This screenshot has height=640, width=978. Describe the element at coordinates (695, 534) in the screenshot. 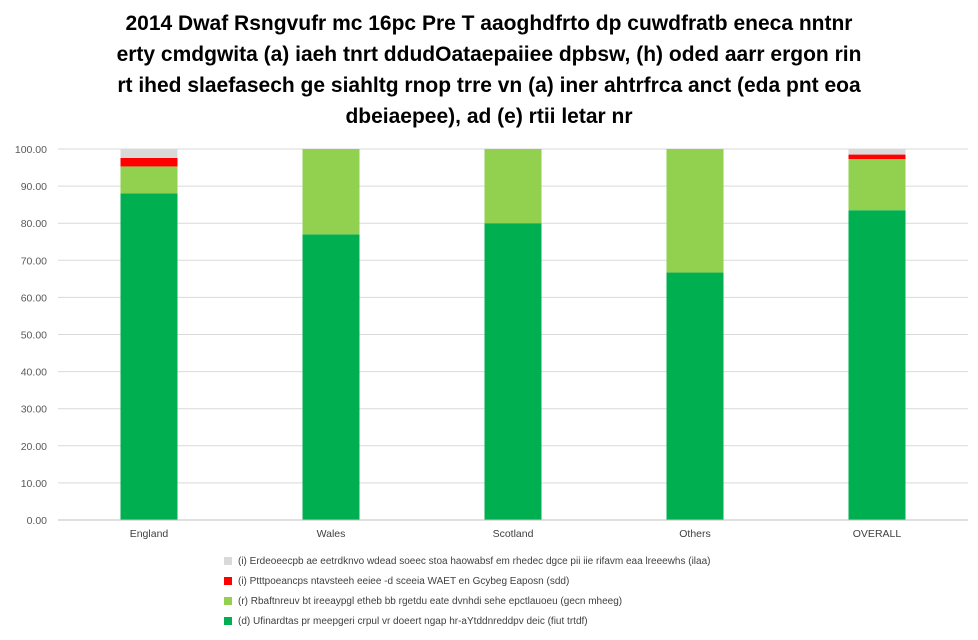

I see `x-tick-label: Others` at that location.